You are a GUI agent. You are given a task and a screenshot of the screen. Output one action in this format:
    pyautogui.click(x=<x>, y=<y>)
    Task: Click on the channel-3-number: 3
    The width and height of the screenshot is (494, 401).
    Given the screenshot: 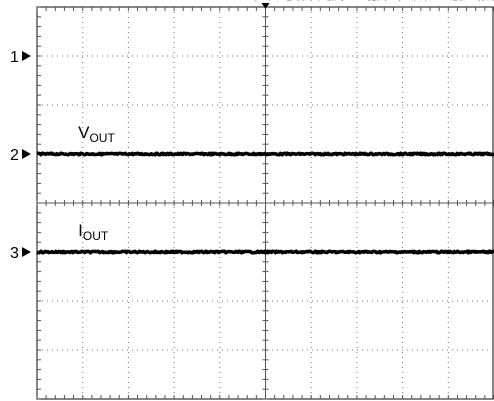 What is the action you would take?
    pyautogui.click(x=14, y=253)
    